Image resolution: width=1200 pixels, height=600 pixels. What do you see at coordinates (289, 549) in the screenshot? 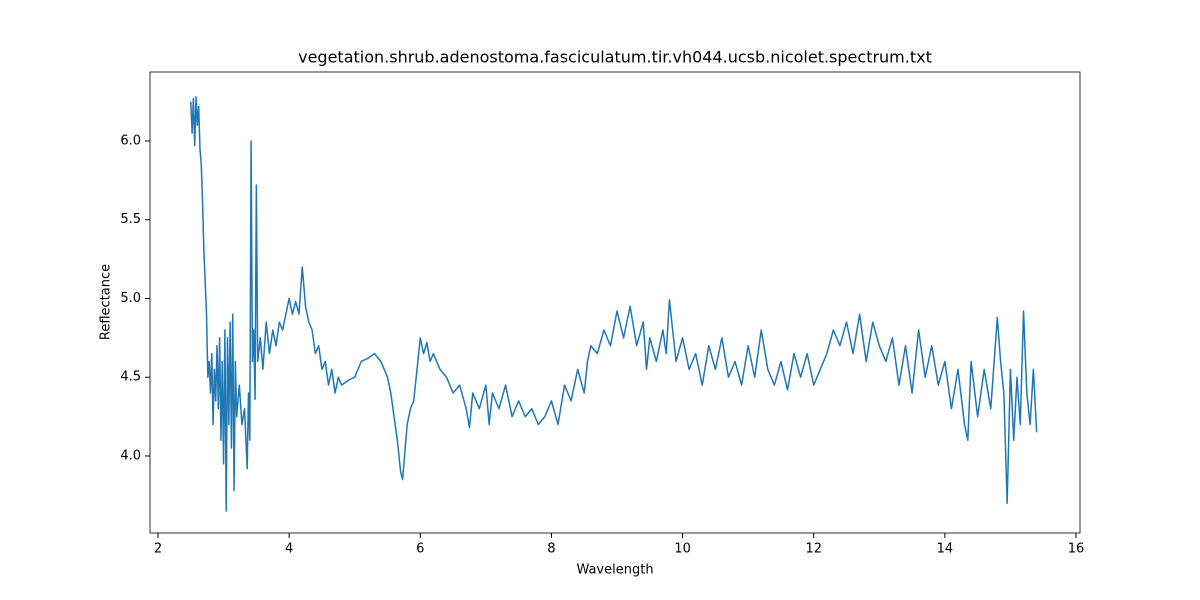
I see `x-tick-label: 4` at bounding box center [289, 549].